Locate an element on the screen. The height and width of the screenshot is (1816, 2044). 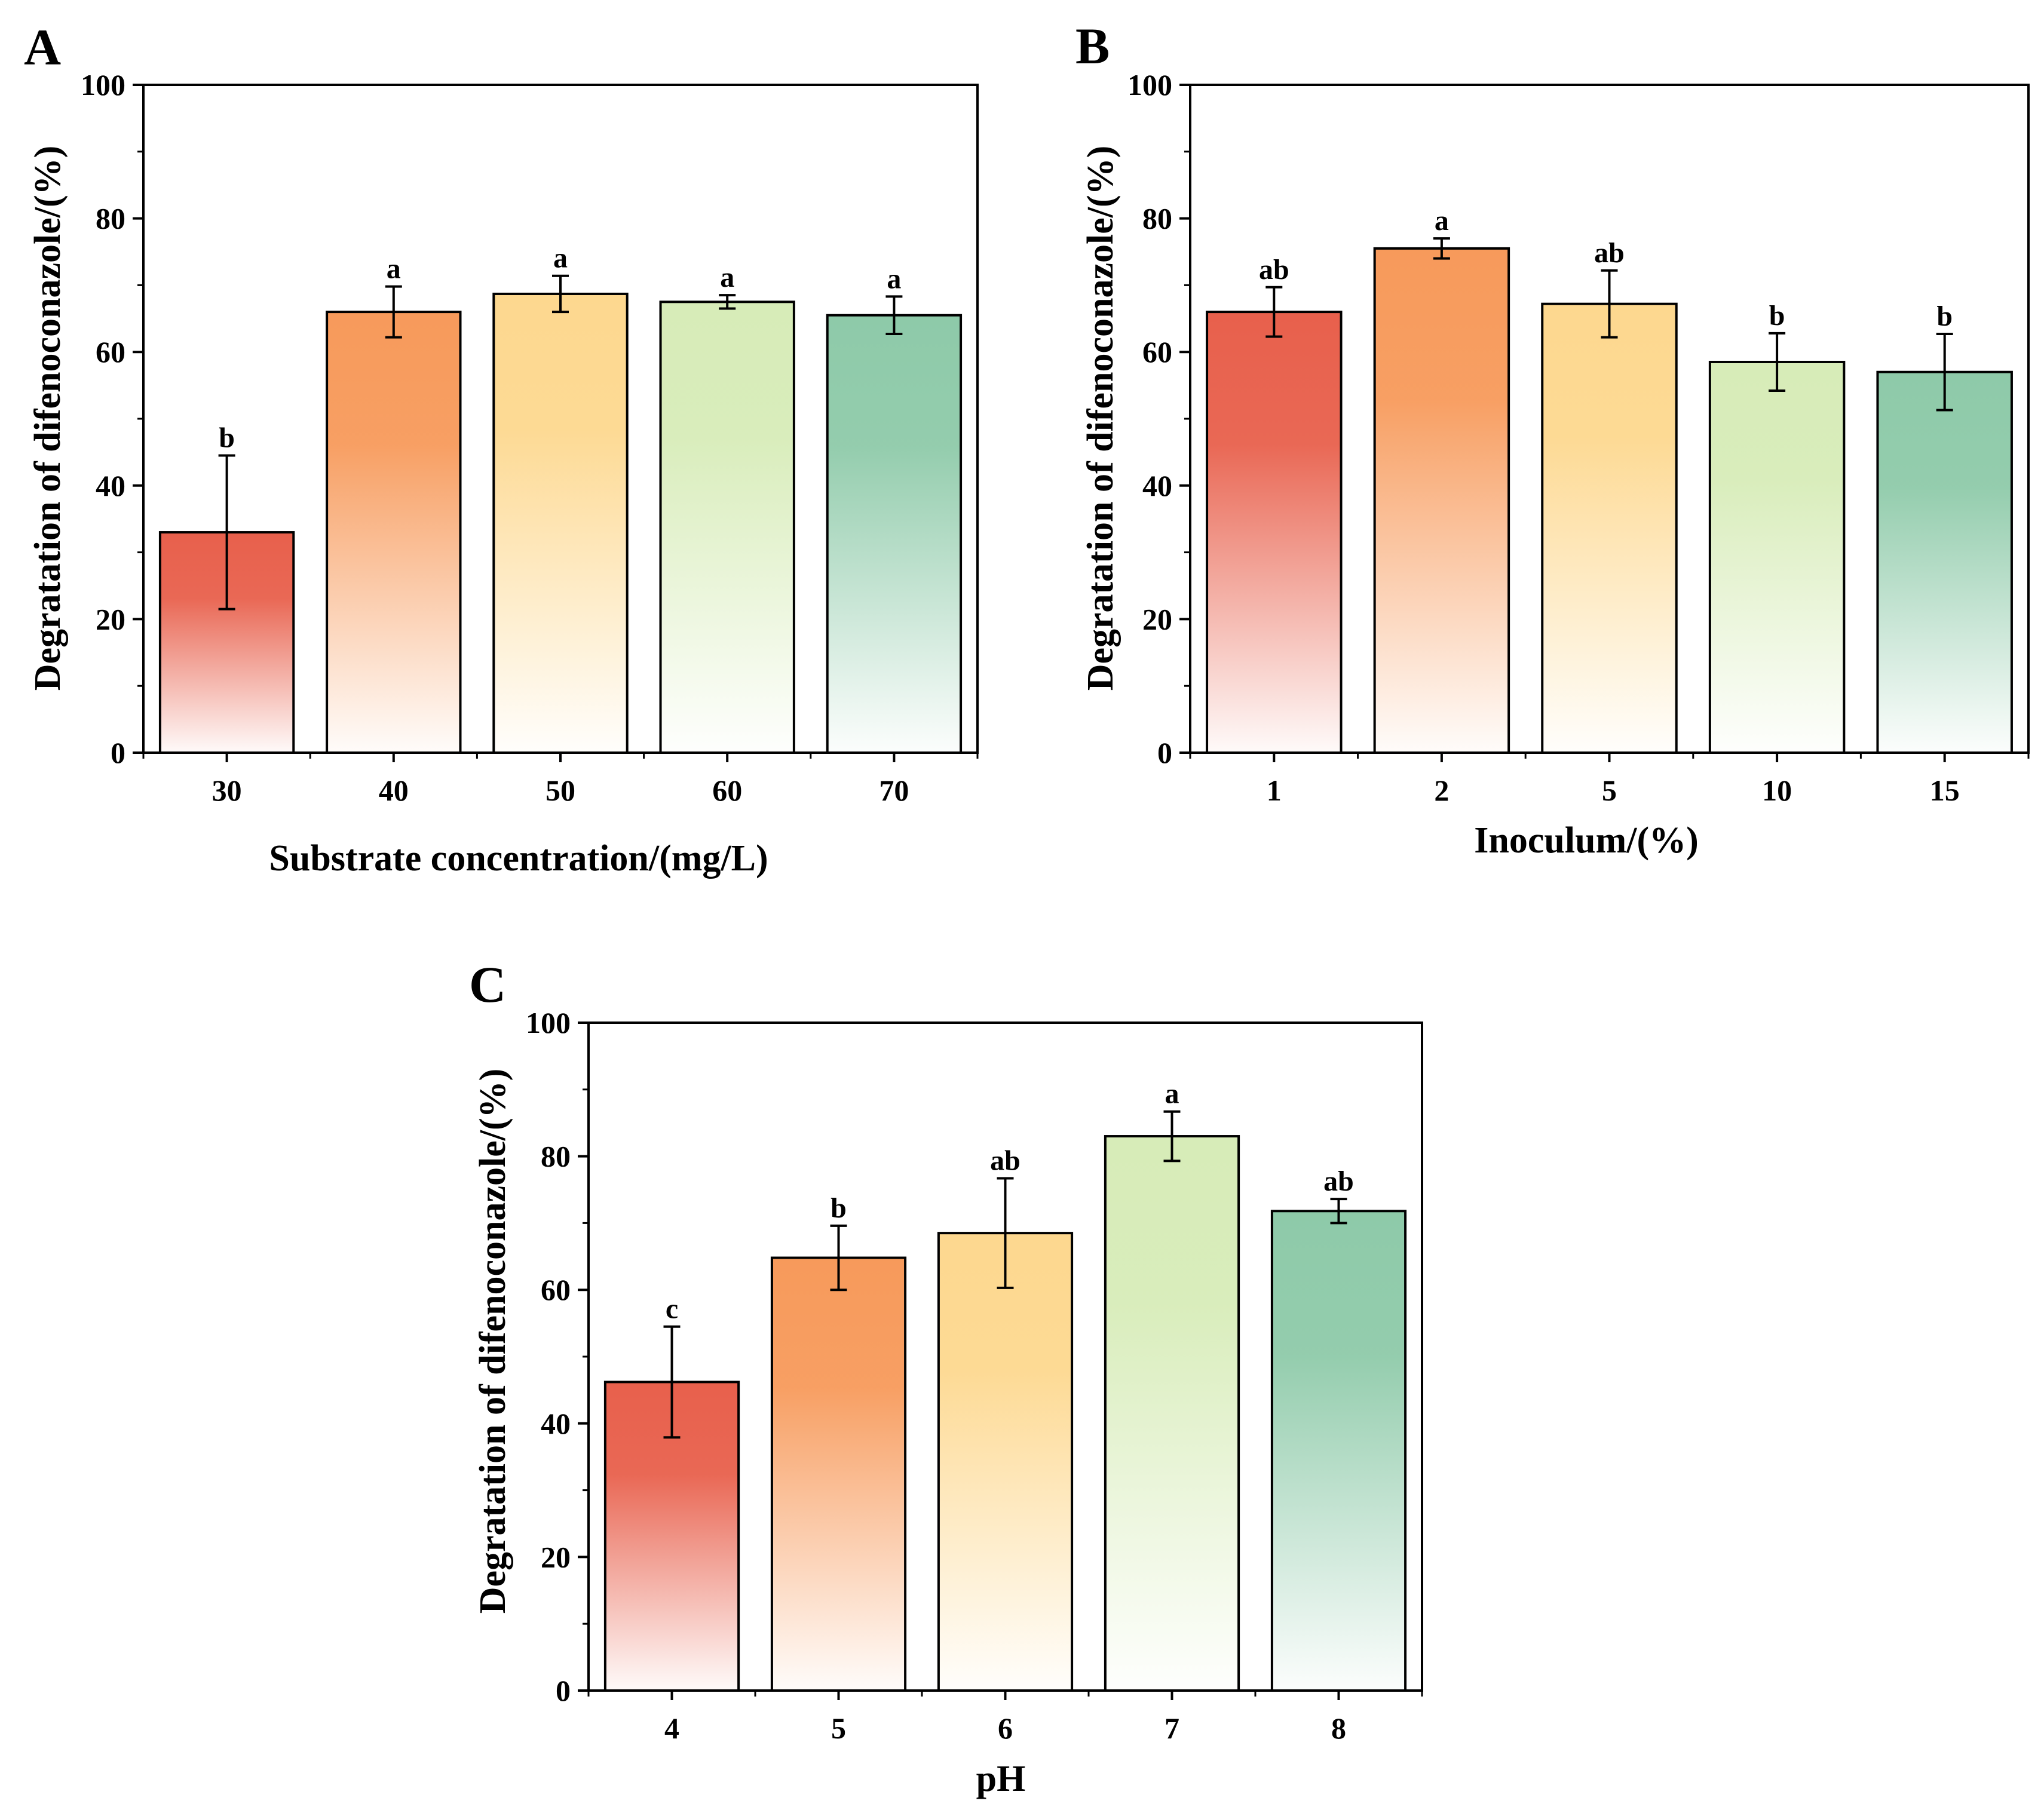
panel-letter: A is located at coordinates (42, 47).